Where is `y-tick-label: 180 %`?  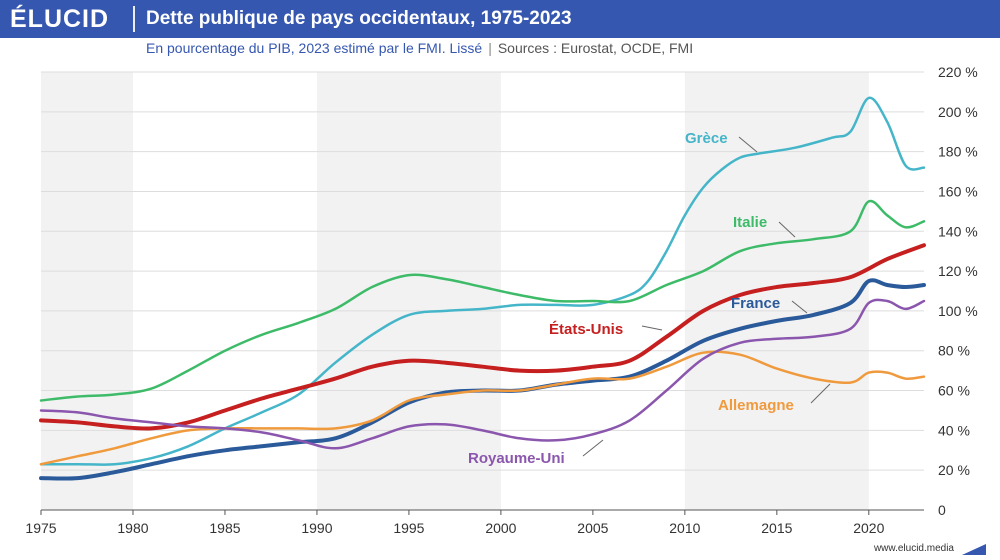
y-tick-label: 180 % is located at coordinates (958, 152).